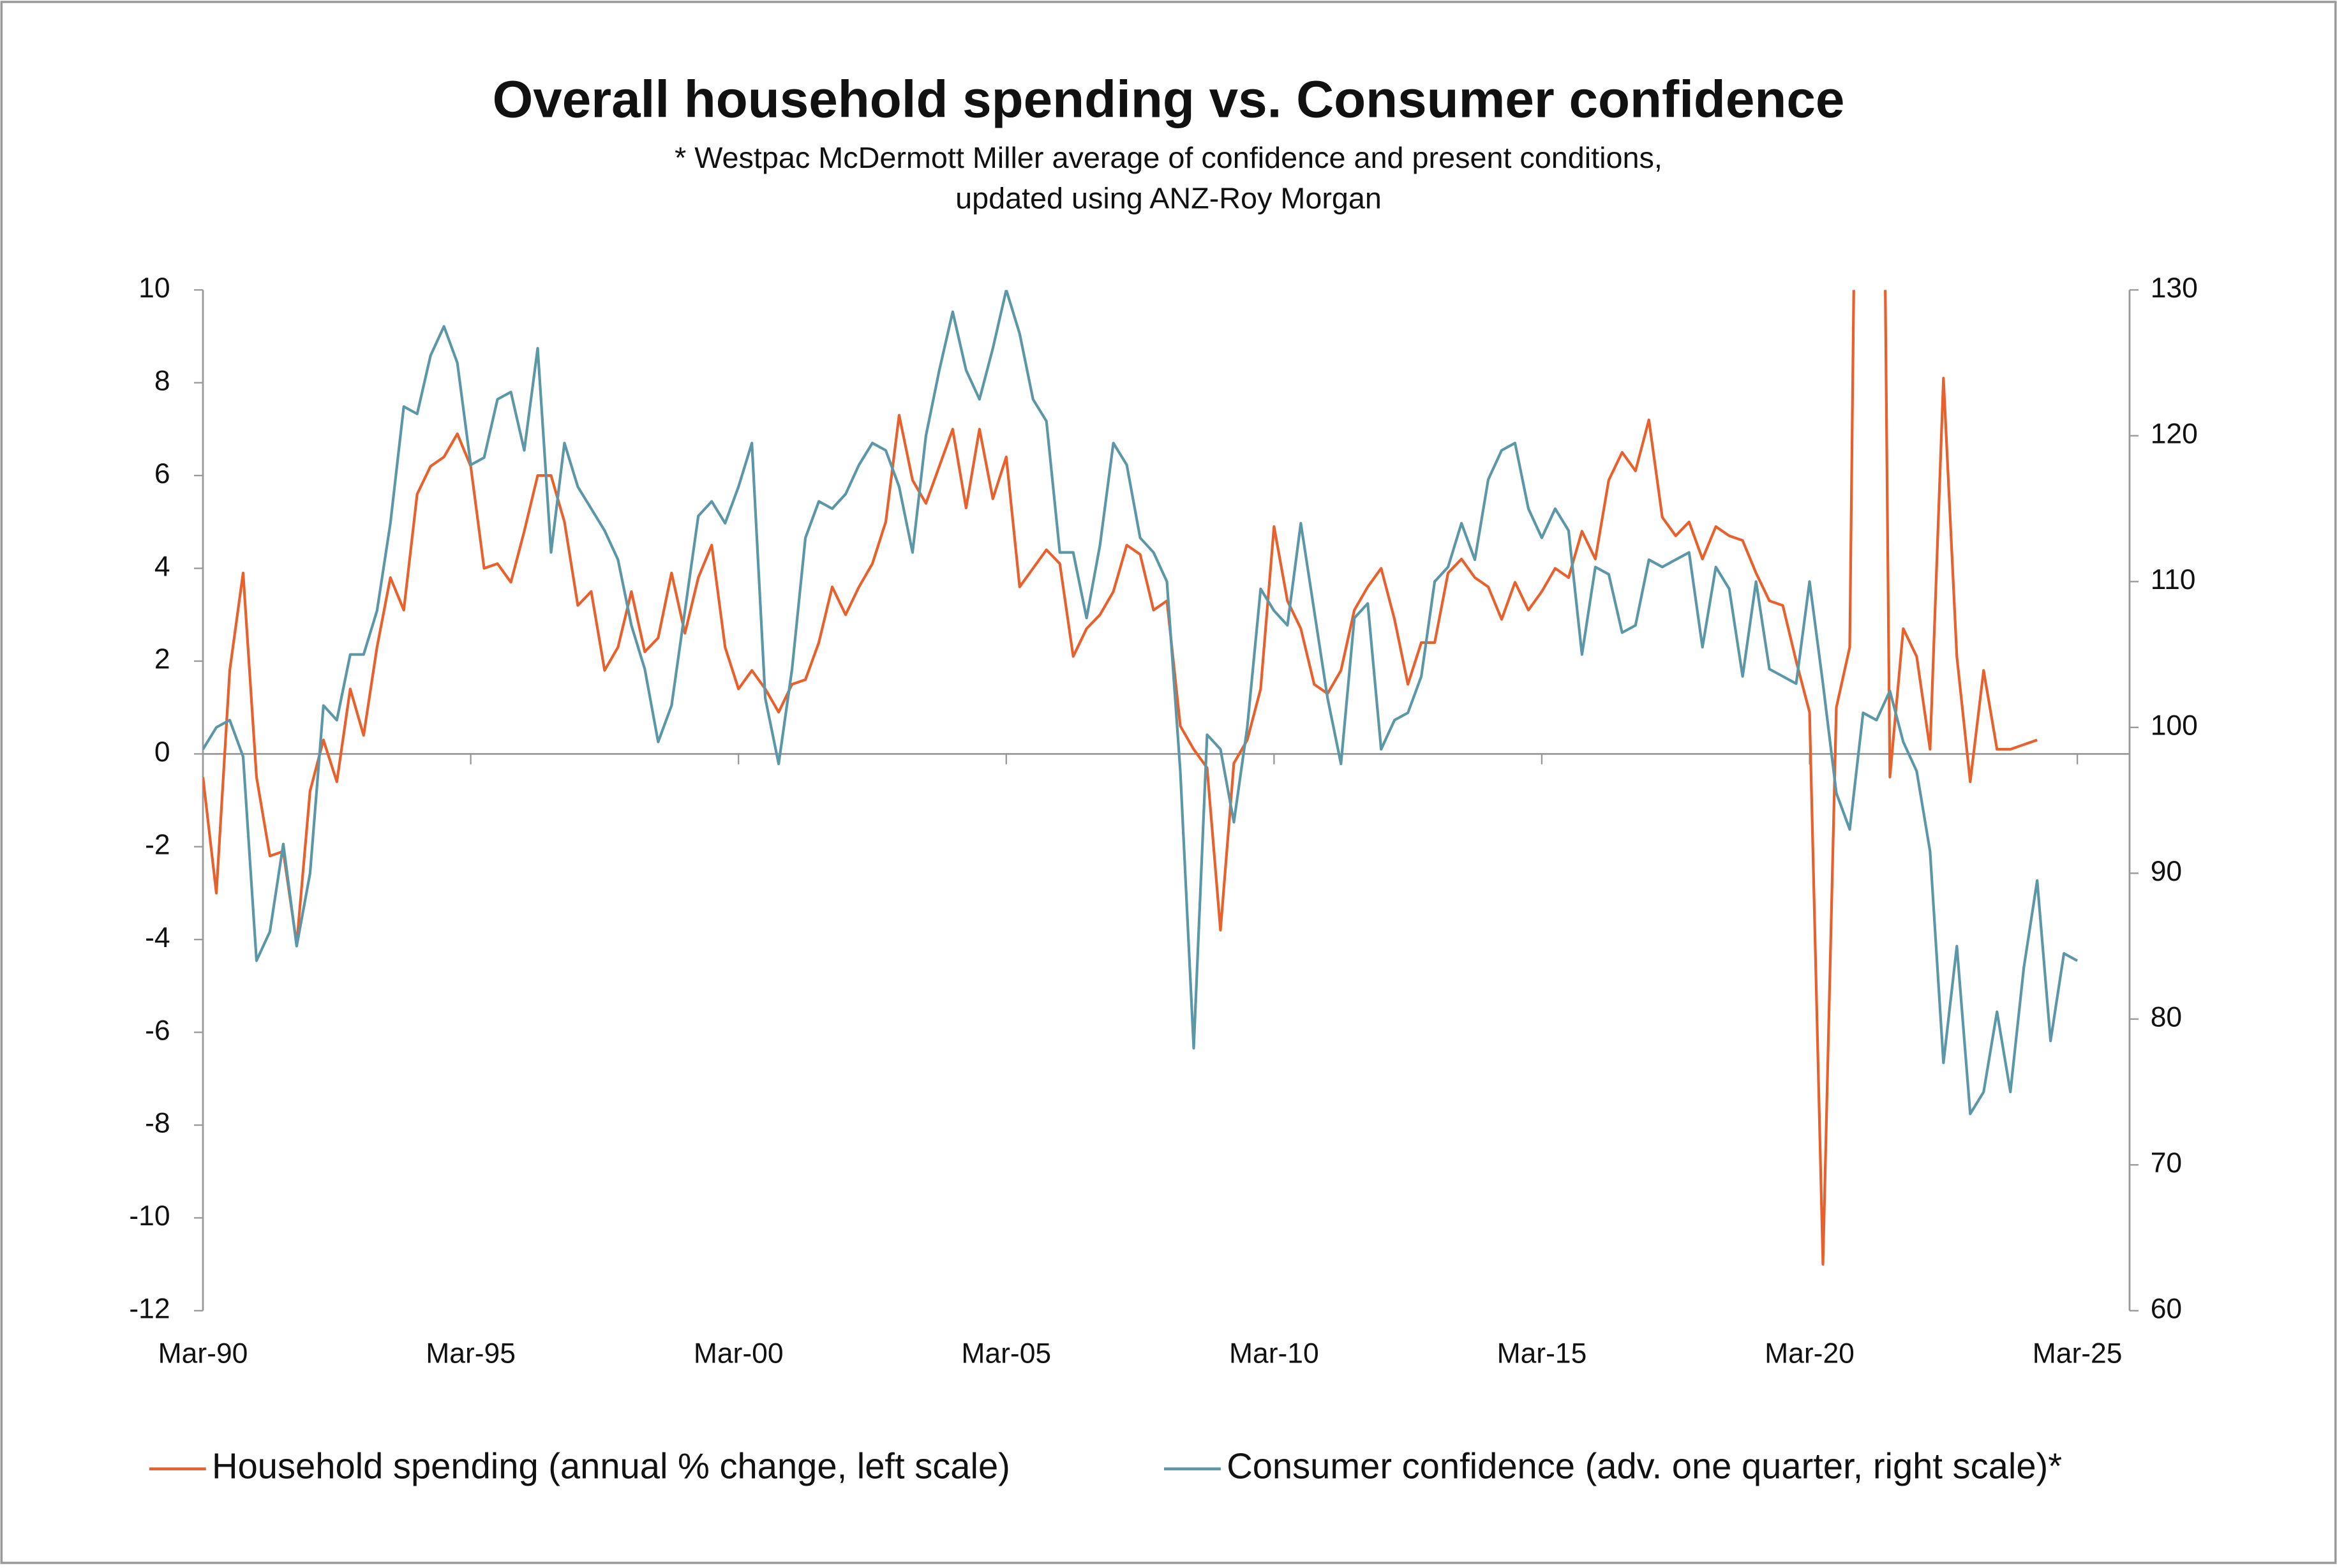  What do you see at coordinates (162, 381) in the screenshot?
I see `y-tick-label: 8` at bounding box center [162, 381].